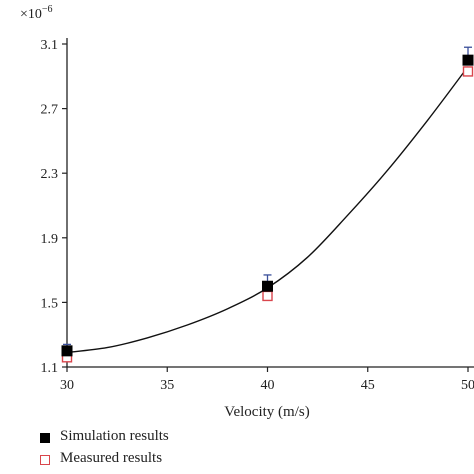  Describe the element at coordinates (67, 385) in the screenshot. I see `x-tick-label-0: 30` at that location.